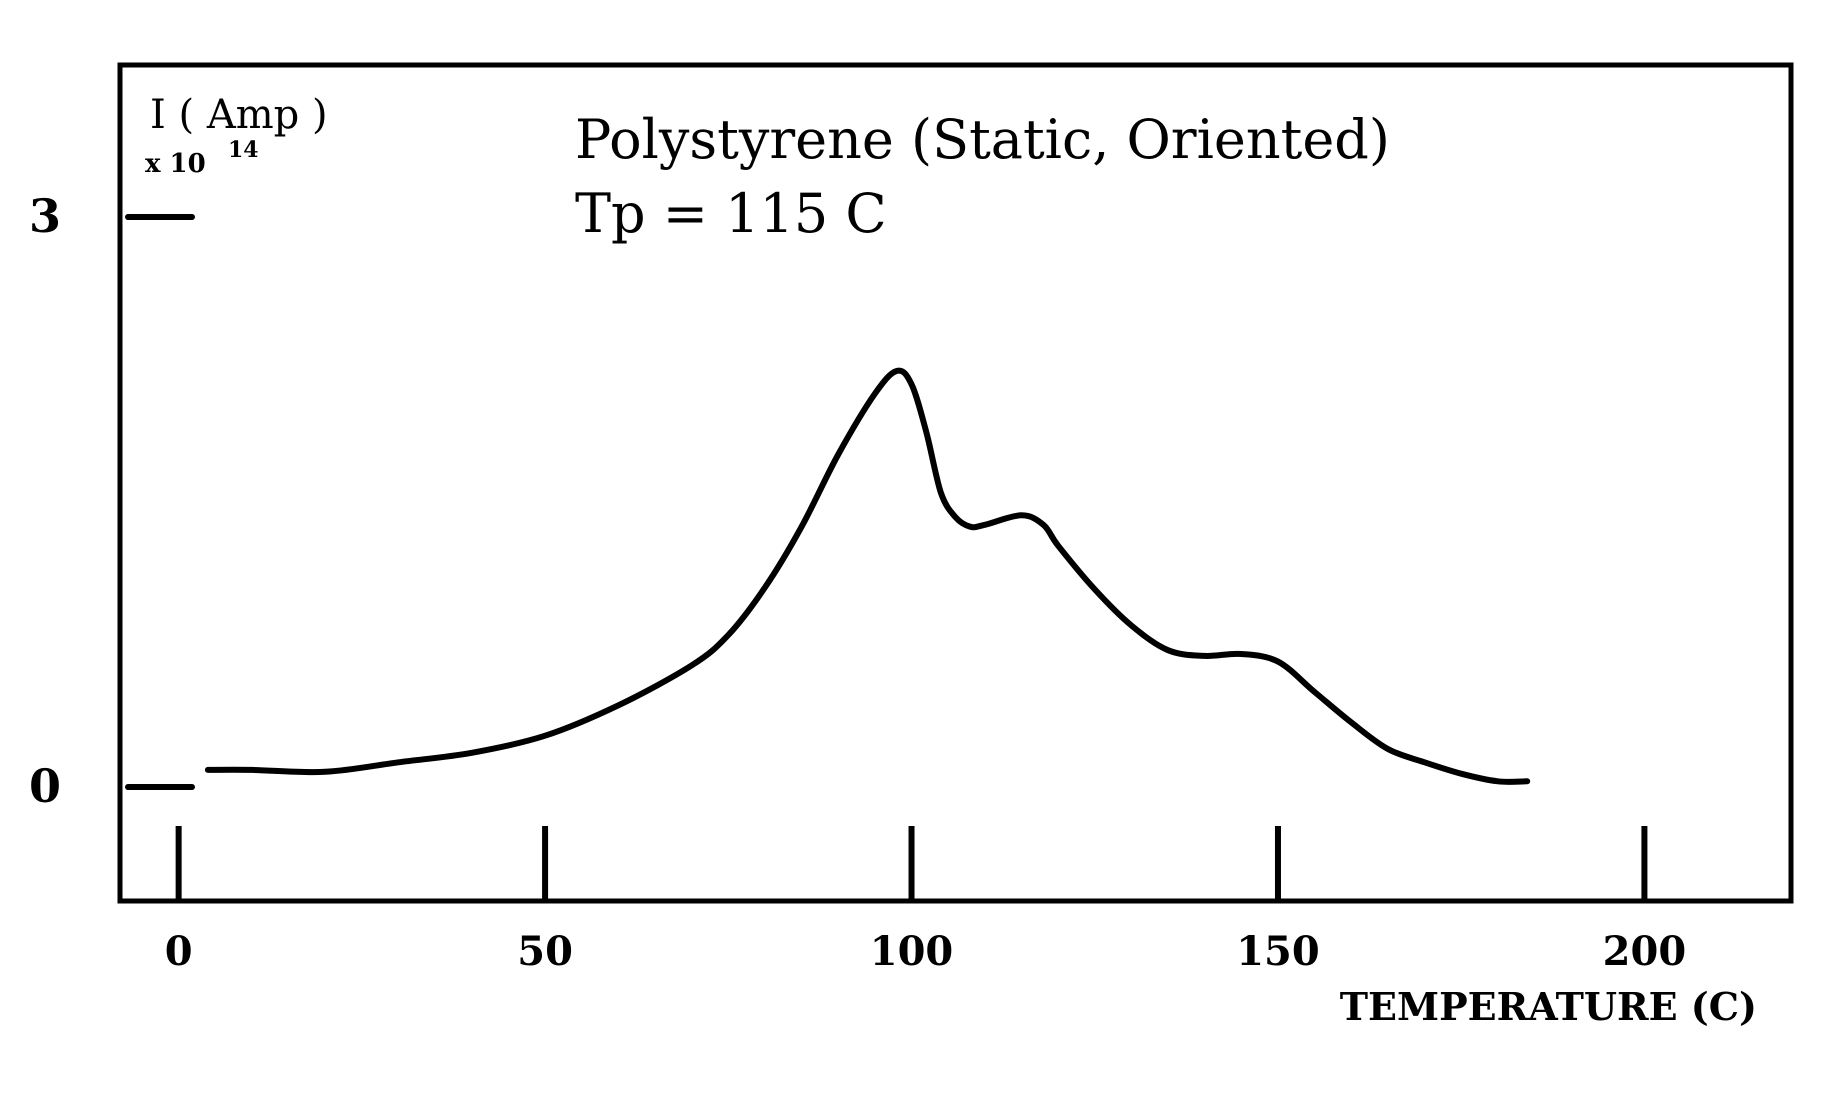  I want to click on y-axis-label: I ( Amp ), so click(239, 115).